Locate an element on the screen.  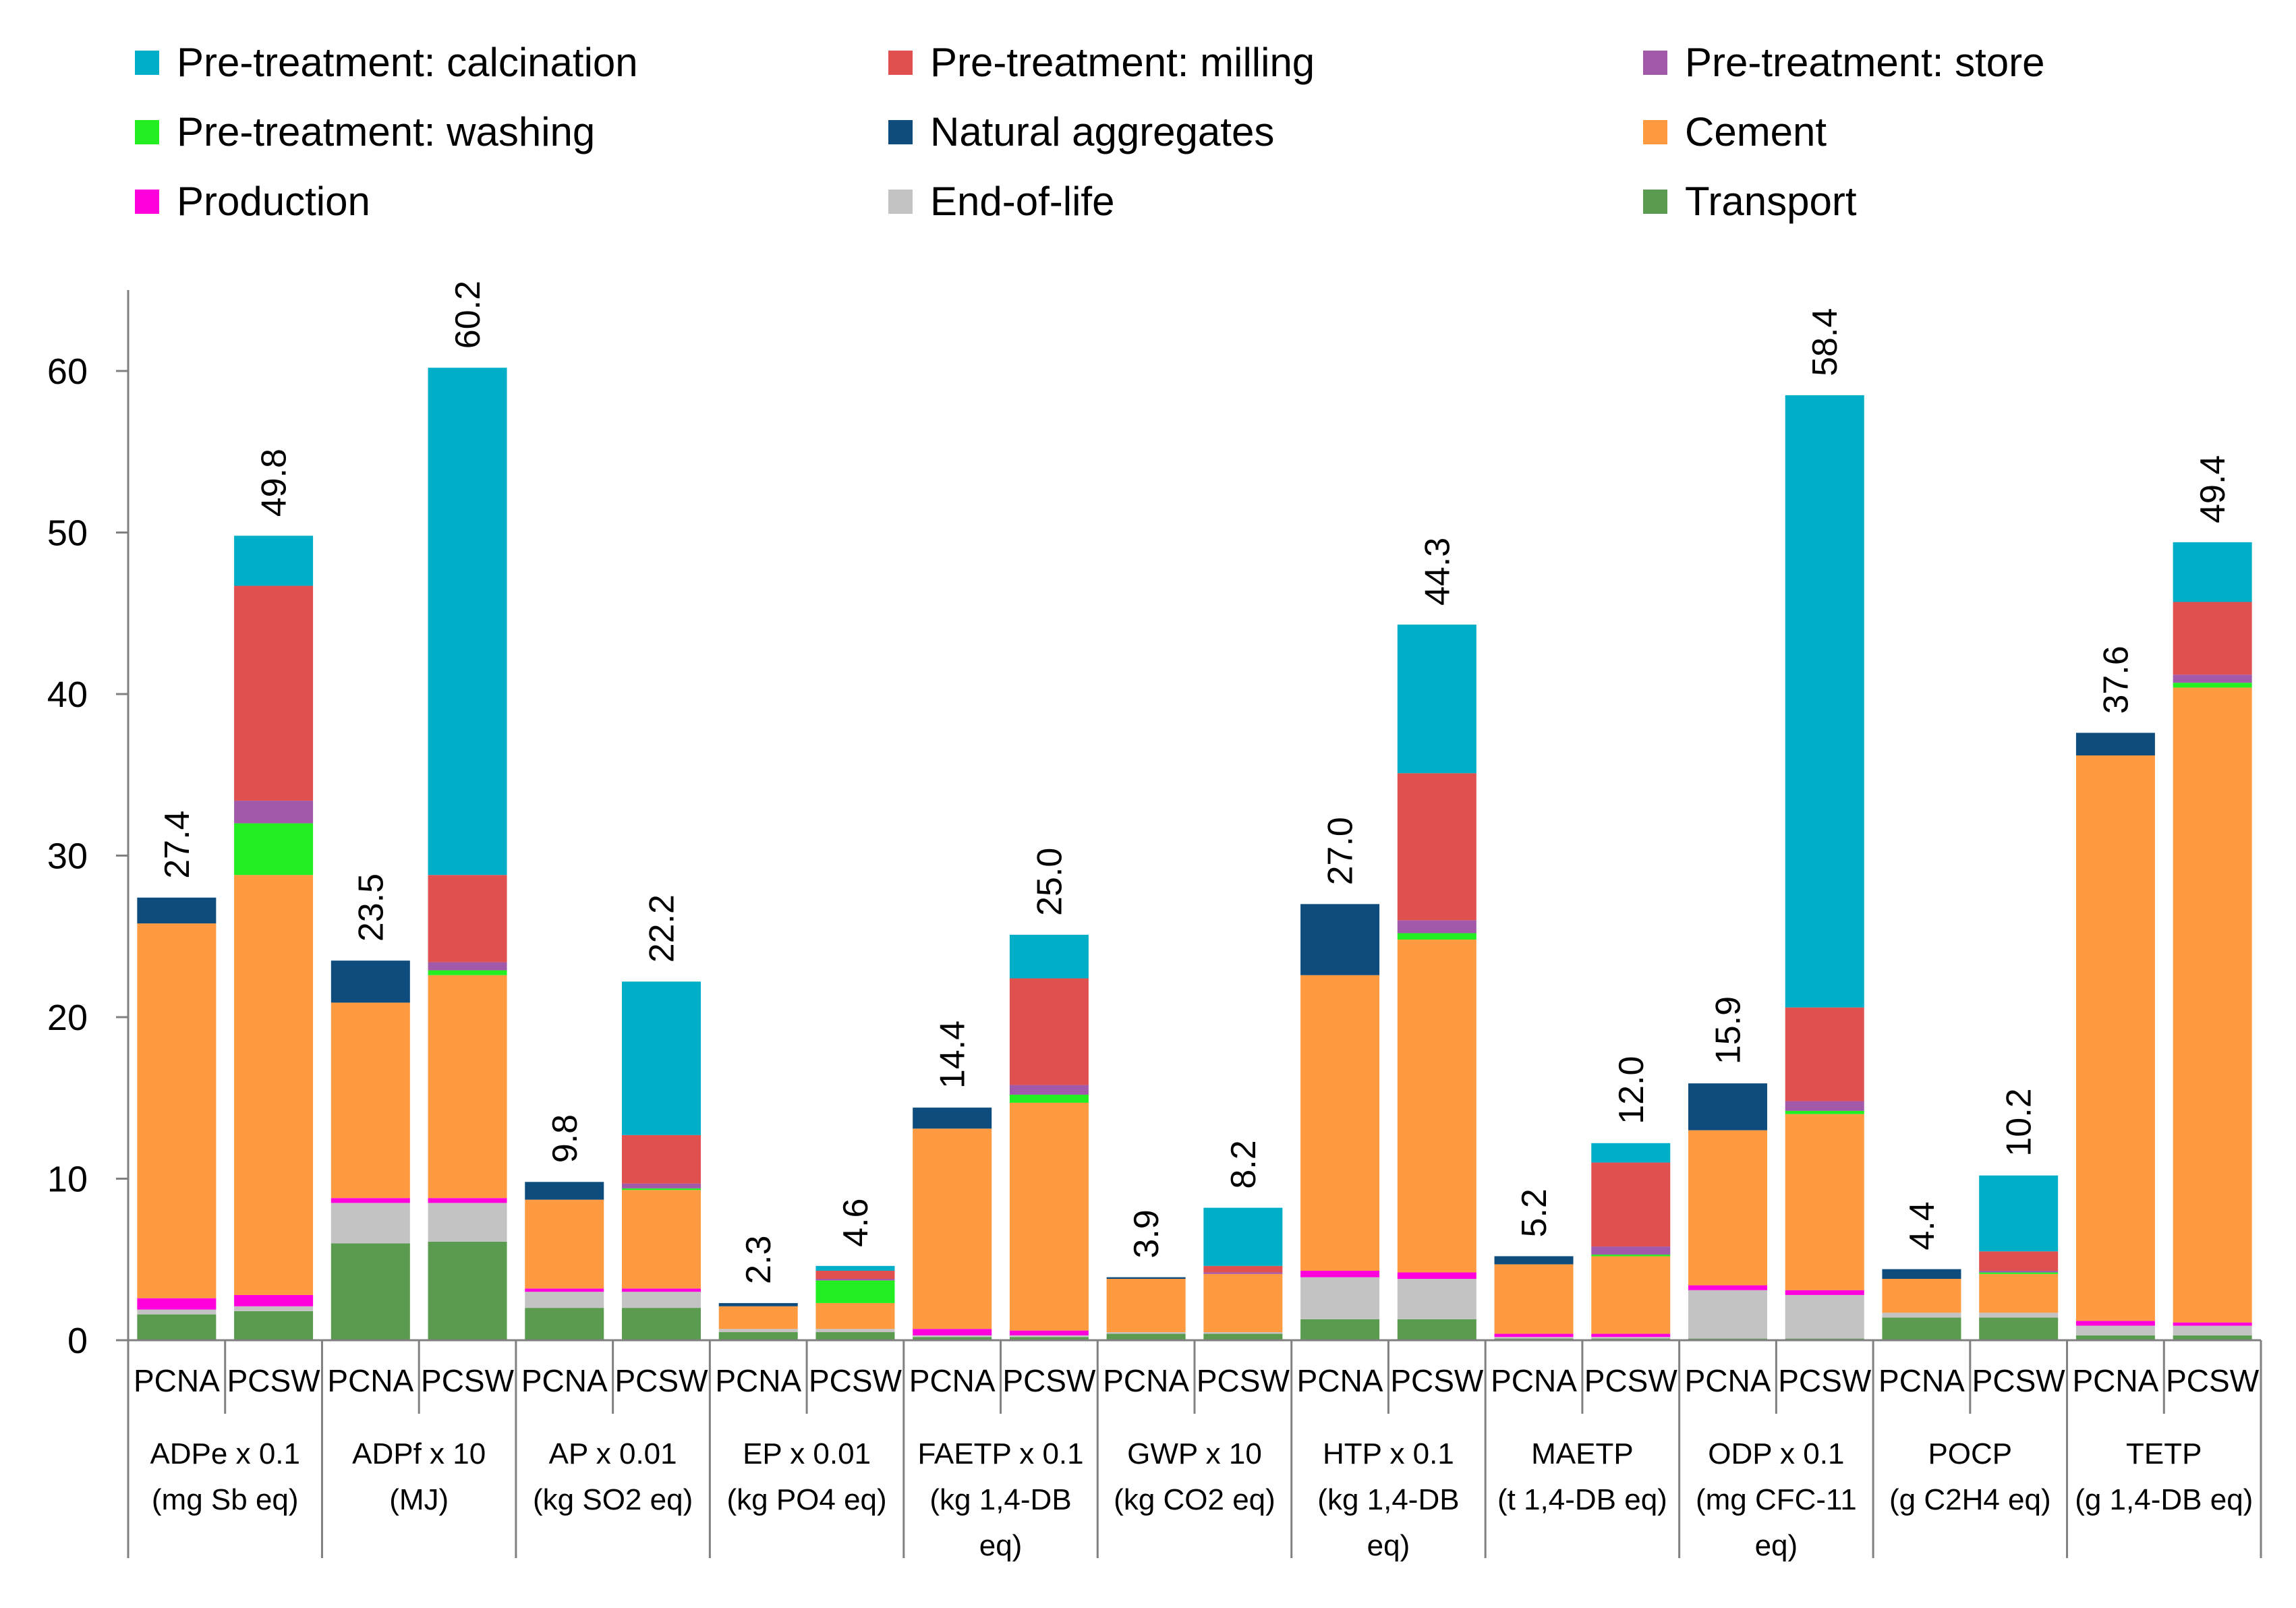
category-label: HTP x 0.1 is located at coordinates (1388, 1453).